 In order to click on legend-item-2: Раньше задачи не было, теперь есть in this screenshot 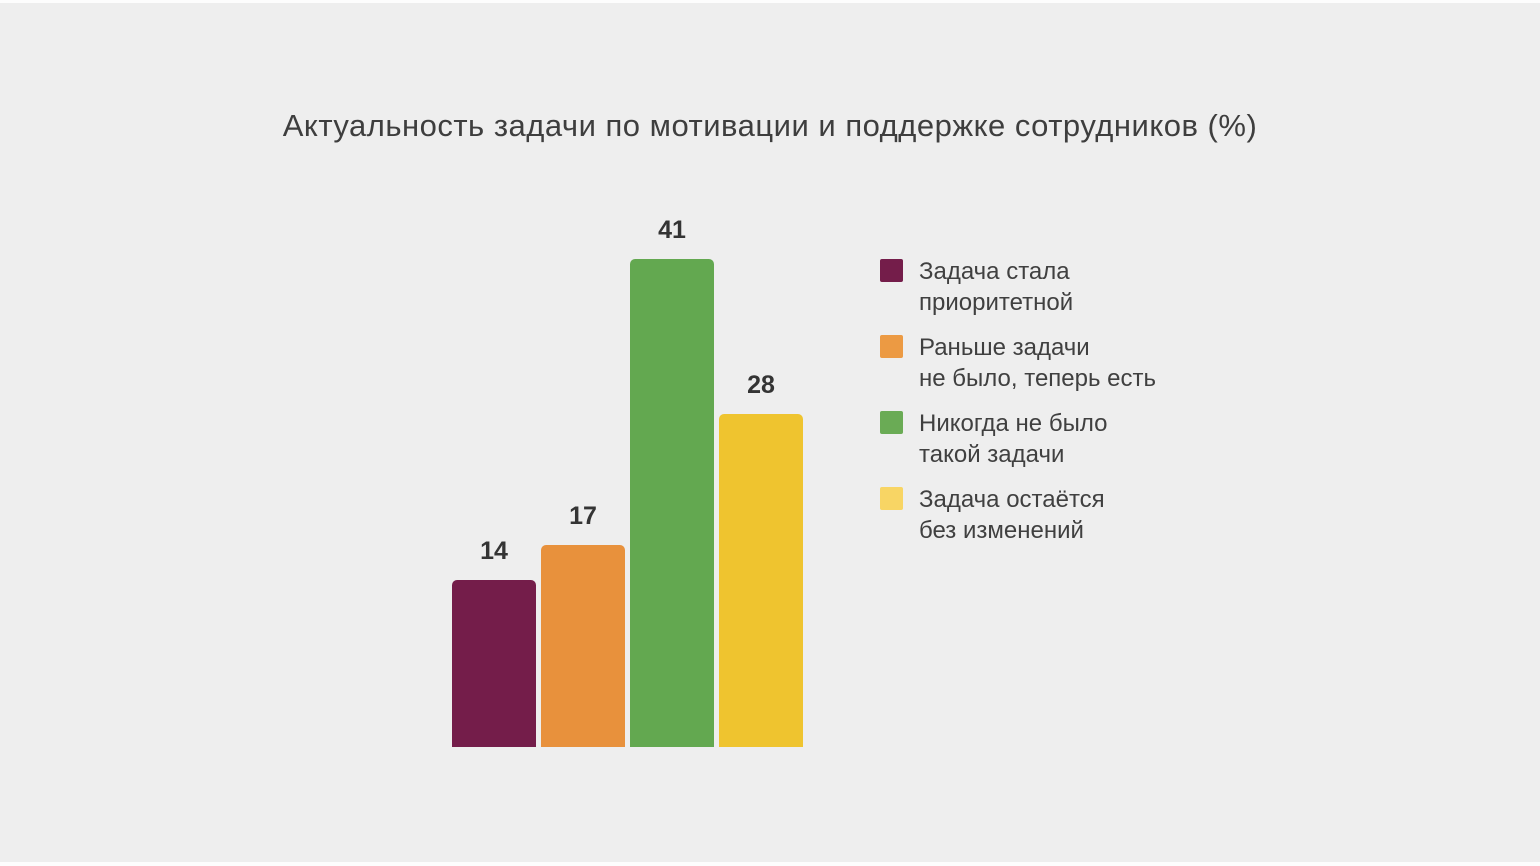, I will do `click(1018, 363)`.